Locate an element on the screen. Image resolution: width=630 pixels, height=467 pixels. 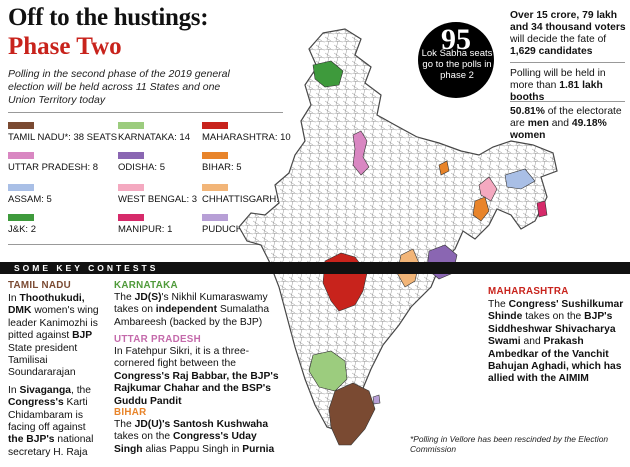
contest-bihar-head: BIHAR is located at coordinates (130, 412).